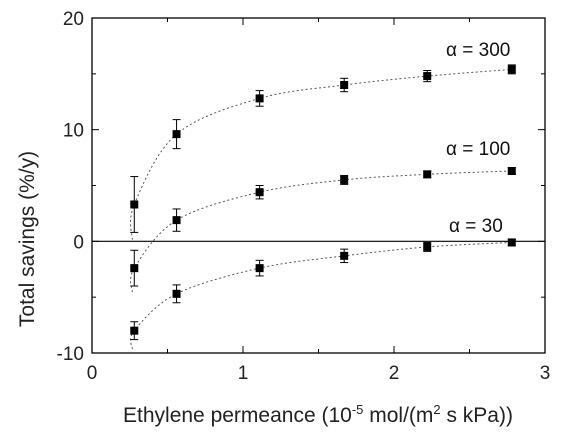 The height and width of the screenshot is (439, 566). What do you see at coordinates (478, 149) in the screenshot?
I see `series-label: α = 100` at bounding box center [478, 149].